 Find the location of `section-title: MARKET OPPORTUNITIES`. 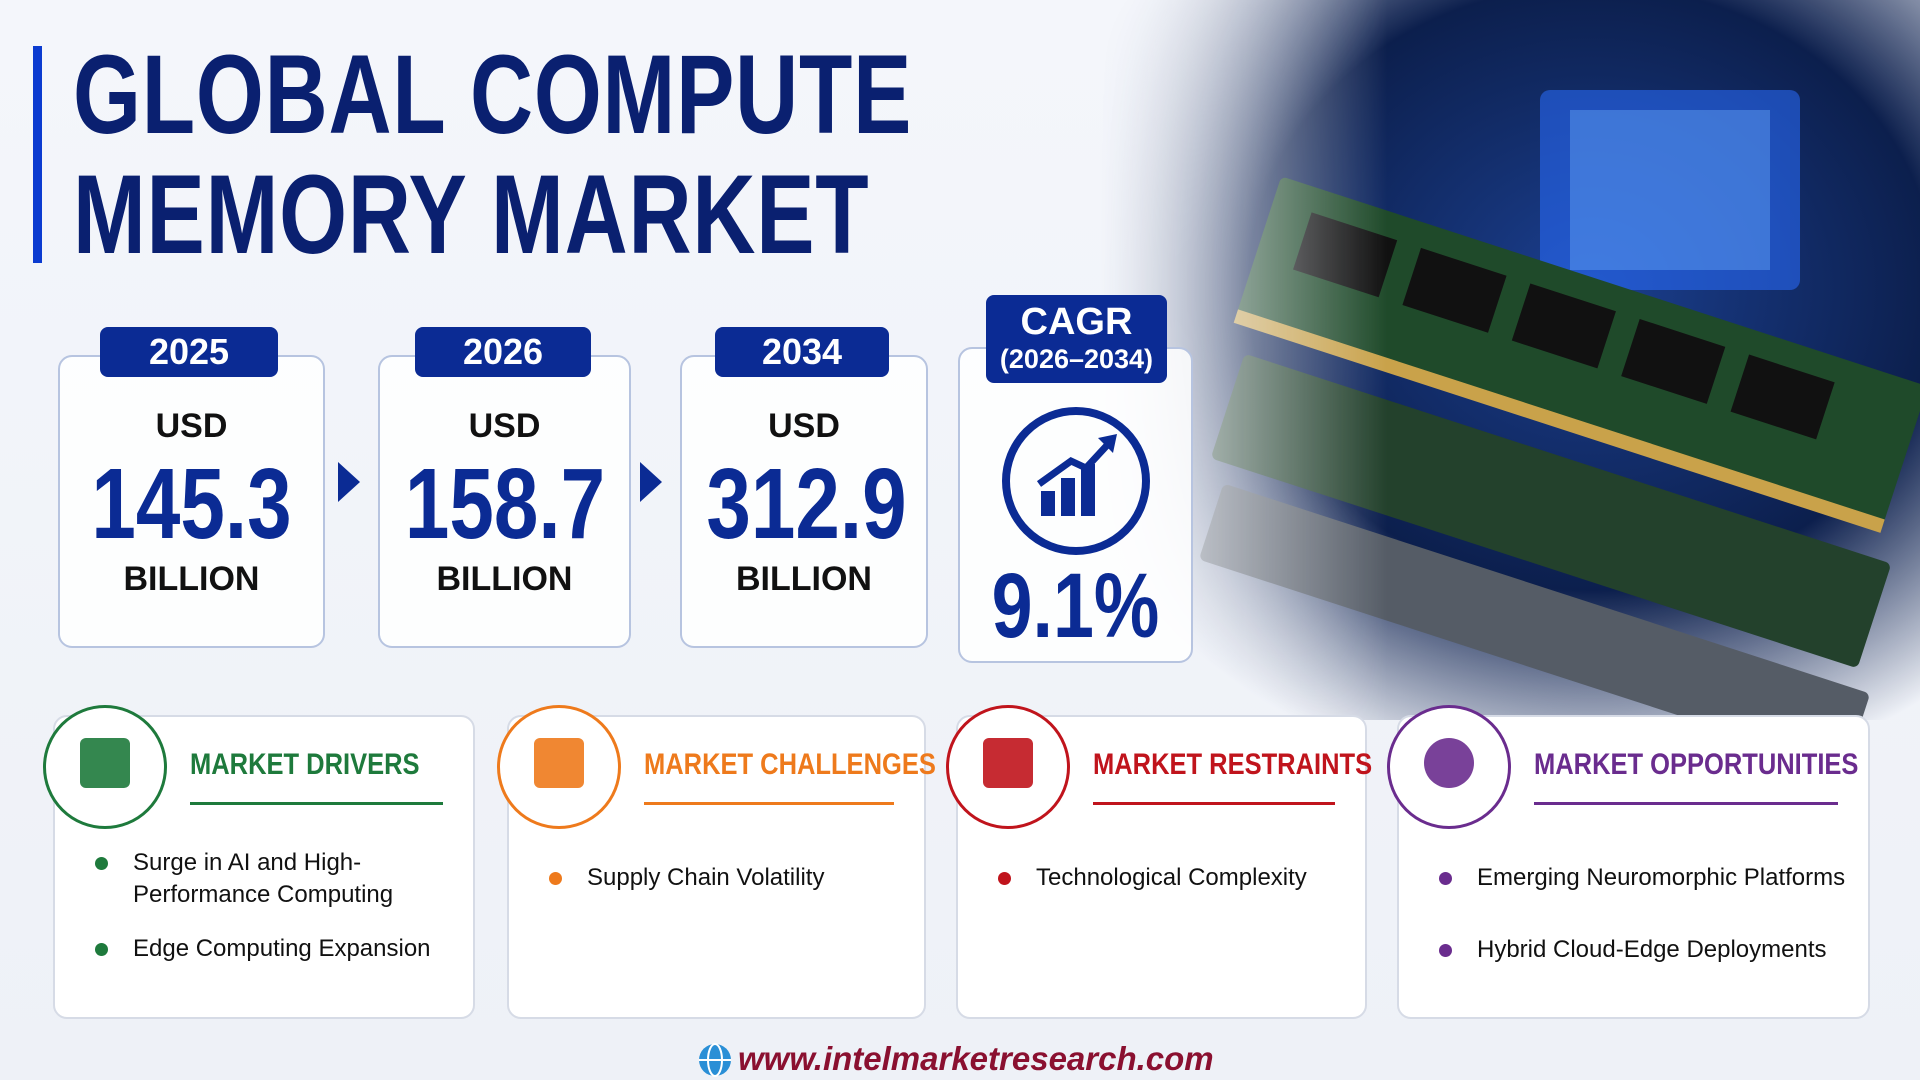

section-title: MARKET OPPORTUNITIES is located at coordinates (1696, 764).